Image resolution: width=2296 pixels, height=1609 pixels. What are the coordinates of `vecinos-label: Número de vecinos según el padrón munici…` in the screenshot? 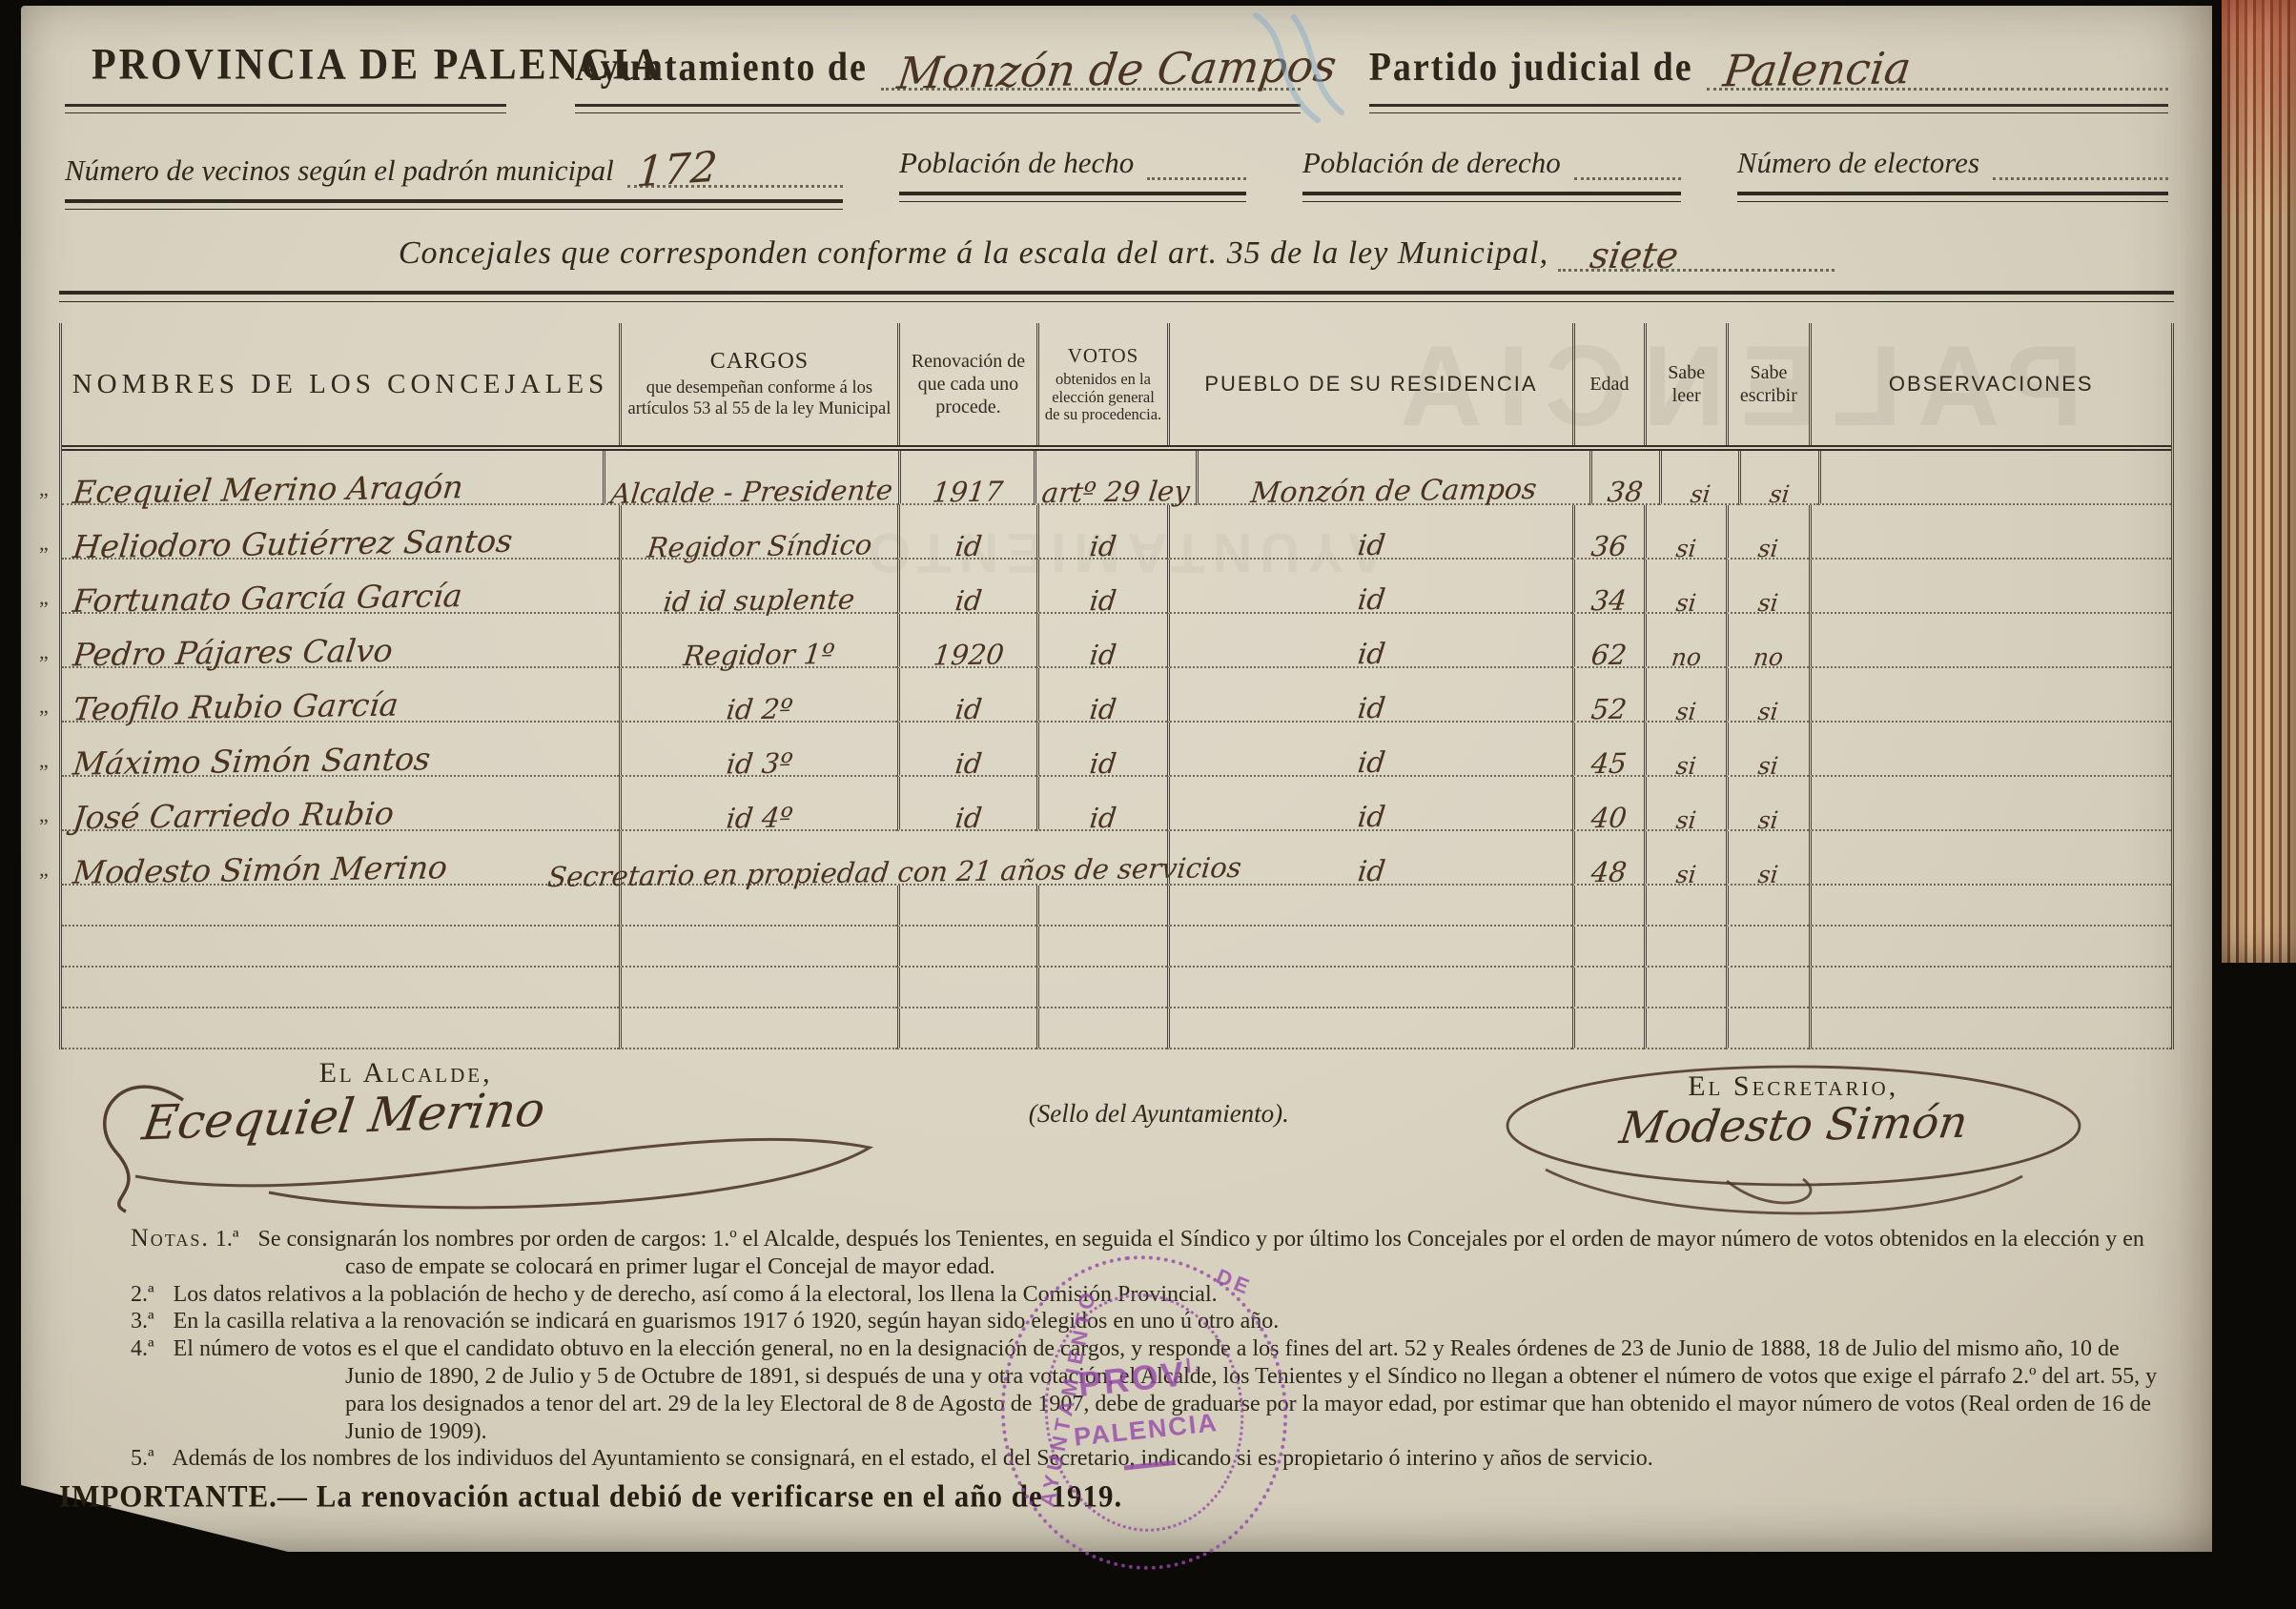 It's located at (339, 170).